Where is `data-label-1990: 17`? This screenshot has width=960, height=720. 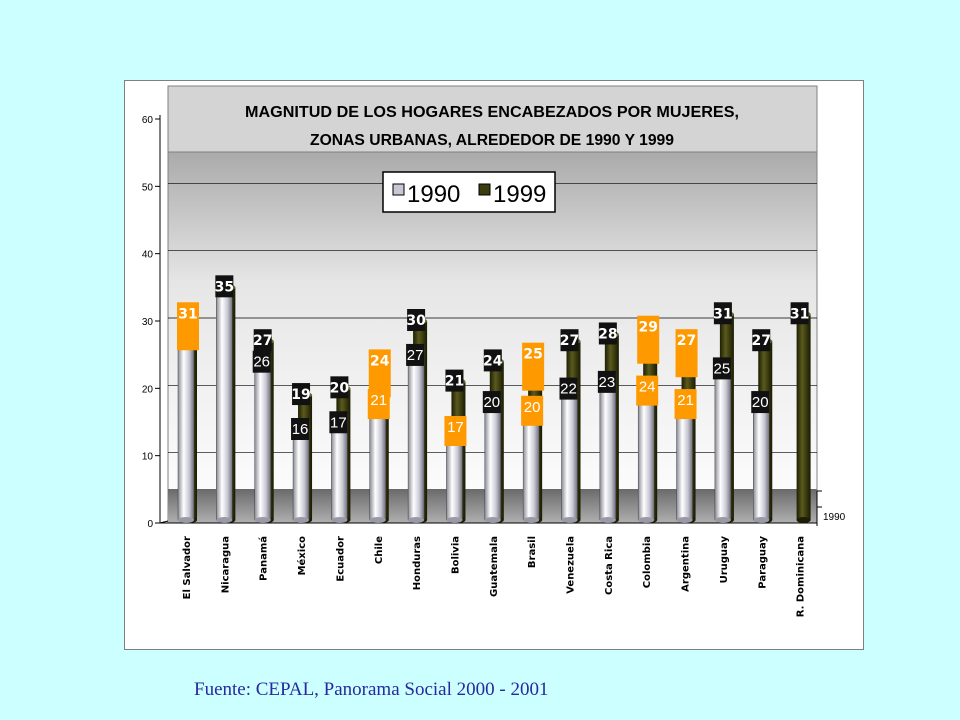 data-label-1990: 17 is located at coordinates (338, 422).